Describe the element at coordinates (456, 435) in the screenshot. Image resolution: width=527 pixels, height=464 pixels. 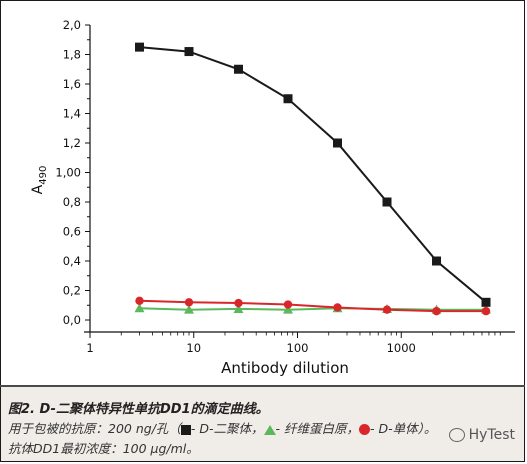
I see `wechat-icon` at that location.